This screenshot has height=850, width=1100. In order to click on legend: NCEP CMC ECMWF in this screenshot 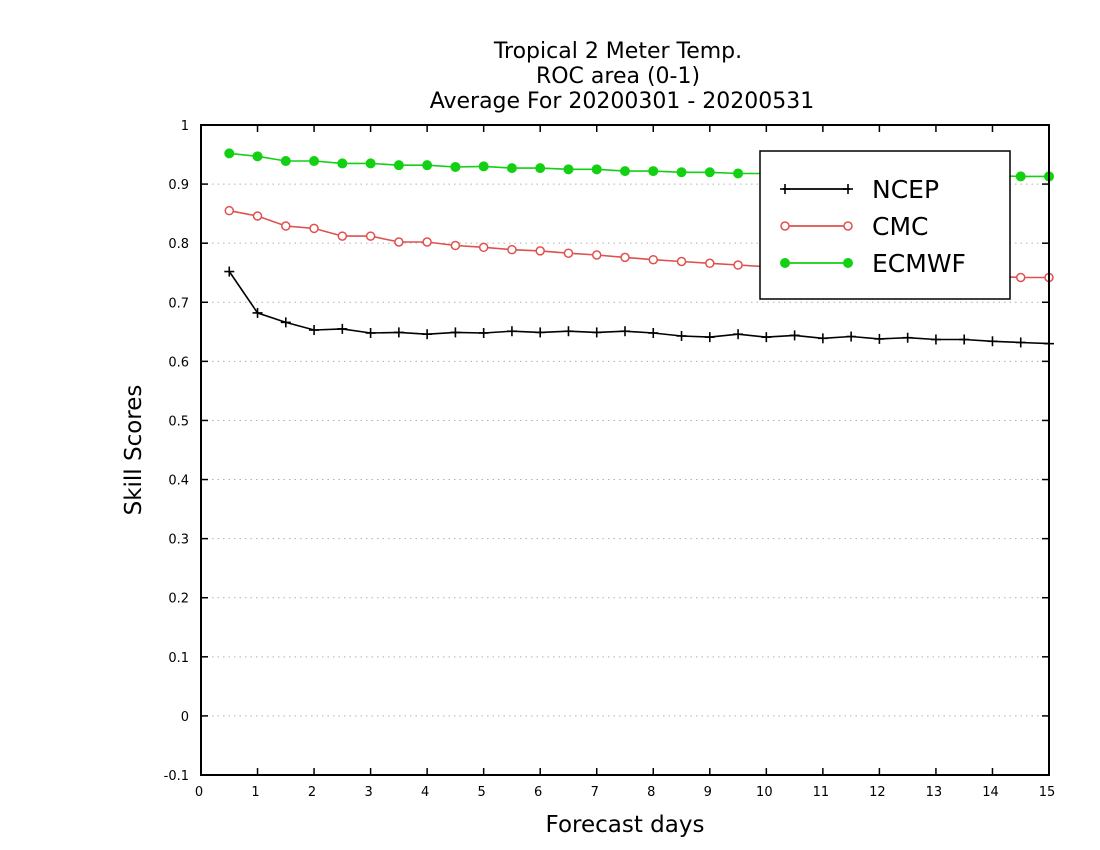, I will do `click(885, 225)`.